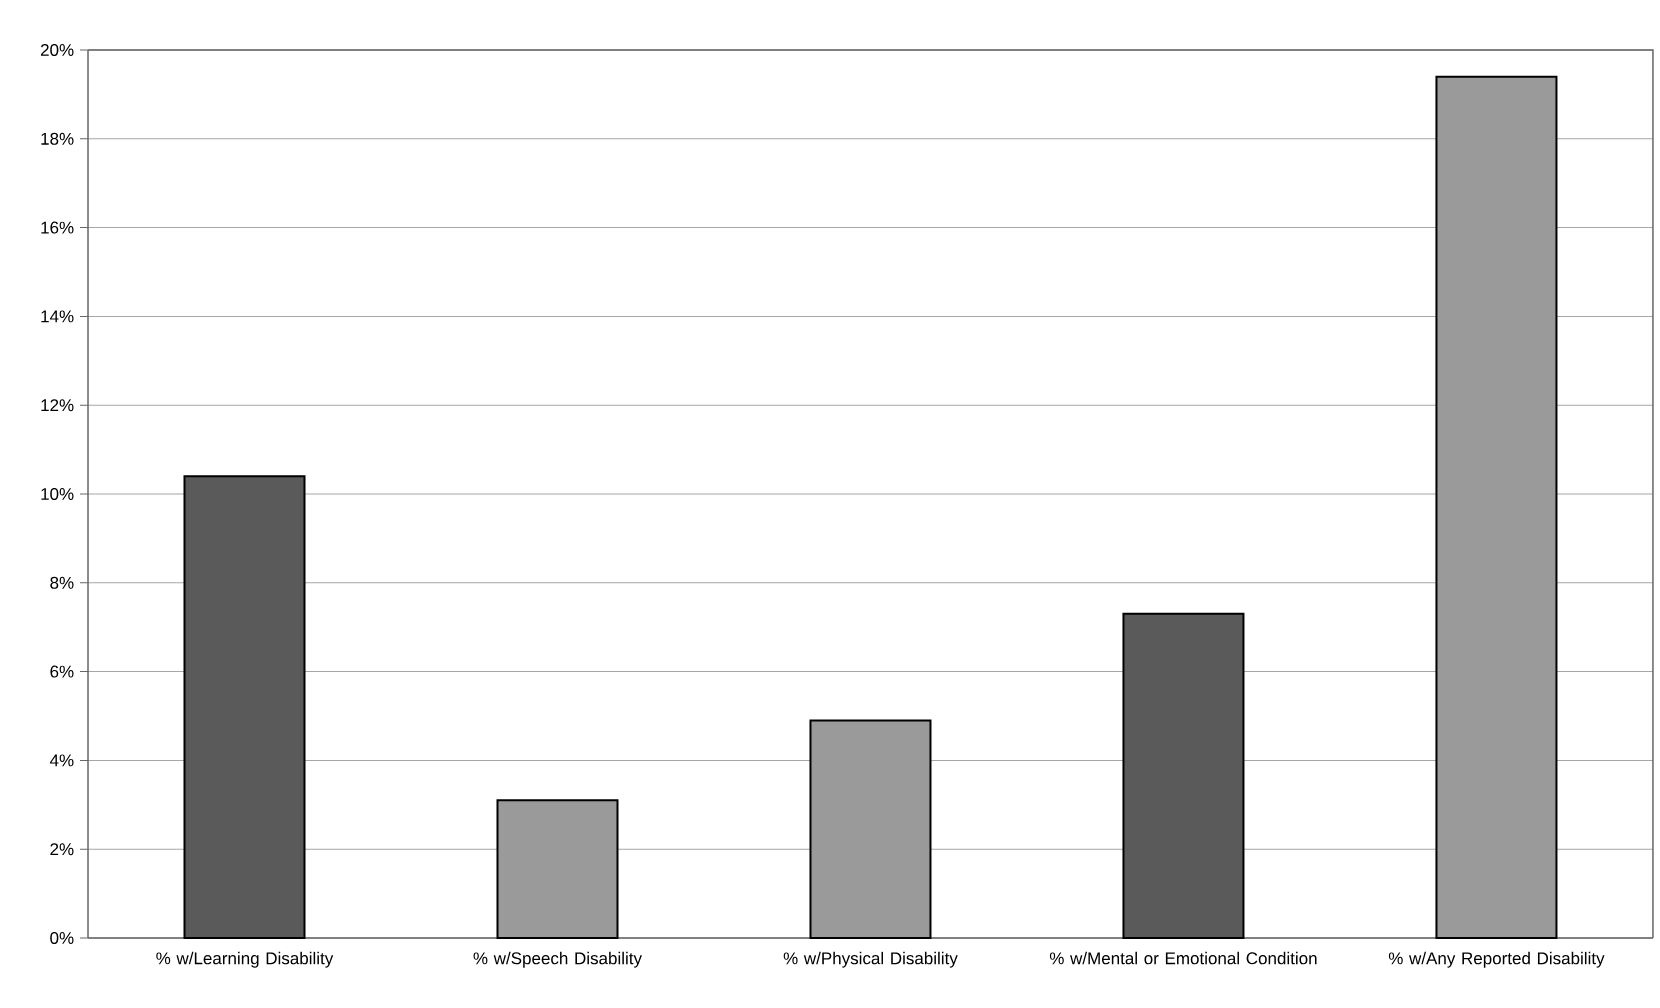 The height and width of the screenshot is (1008, 1660). Describe the element at coordinates (62, 671) in the screenshot. I see `y-tick-label: 6%` at that location.